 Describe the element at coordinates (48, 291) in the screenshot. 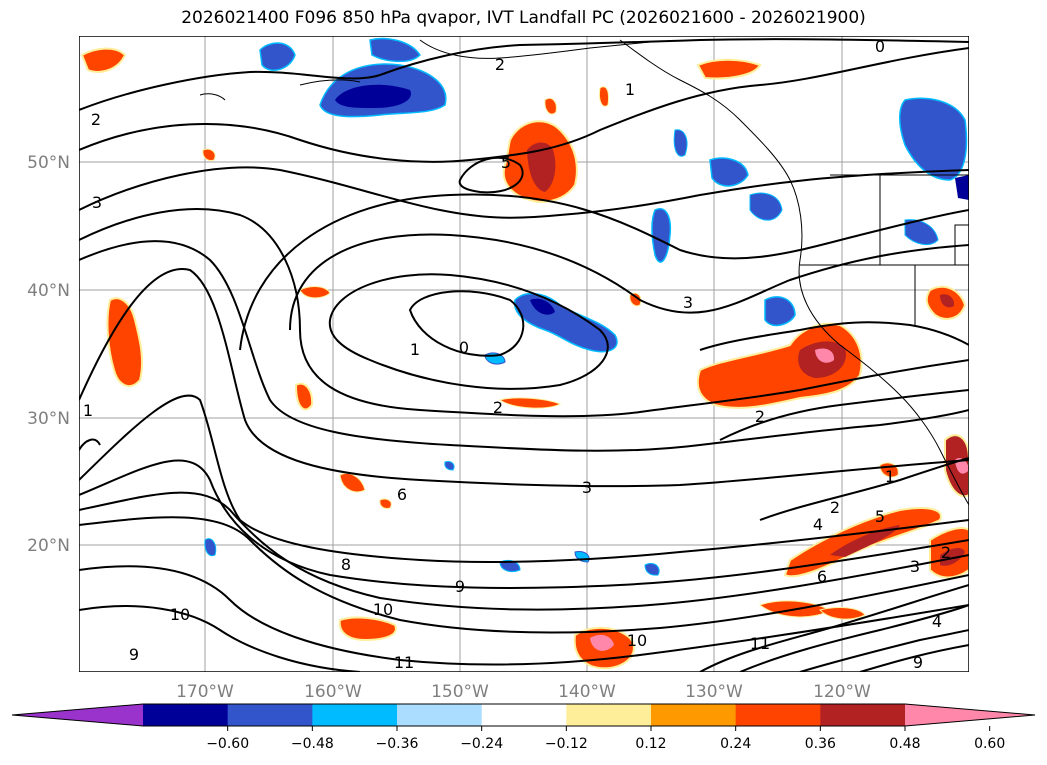

I see `lat-label-40n: 40°N` at that location.